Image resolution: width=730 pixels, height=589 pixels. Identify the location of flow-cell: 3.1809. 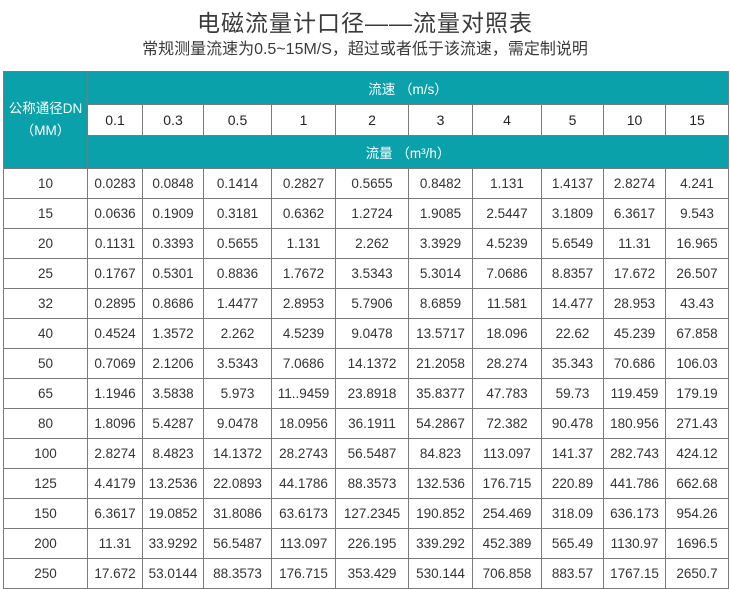
(572, 213).